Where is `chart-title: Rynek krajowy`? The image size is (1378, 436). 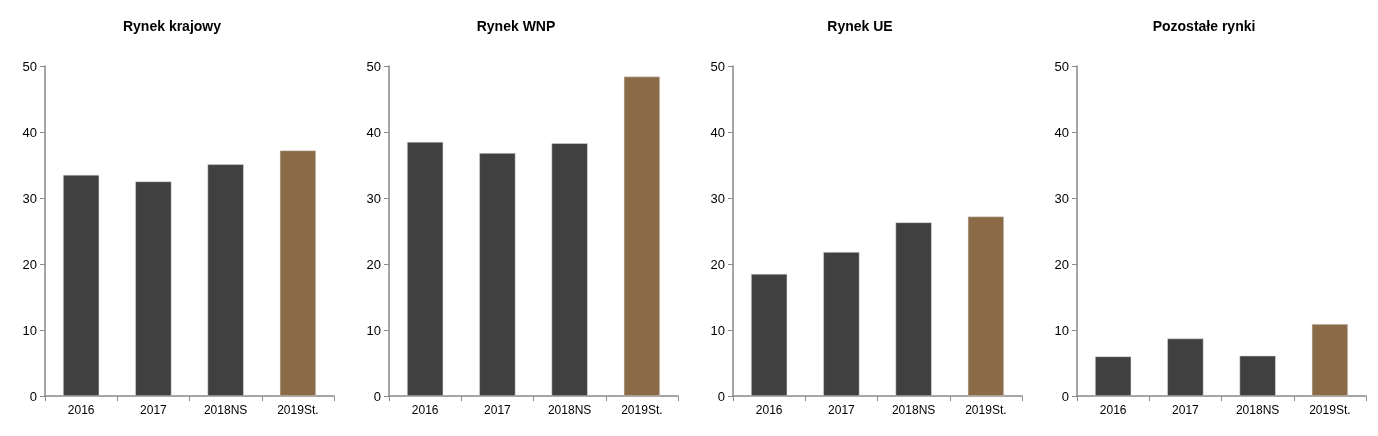 chart-title: Rynek krajowy is located at coordinates (172, 26).